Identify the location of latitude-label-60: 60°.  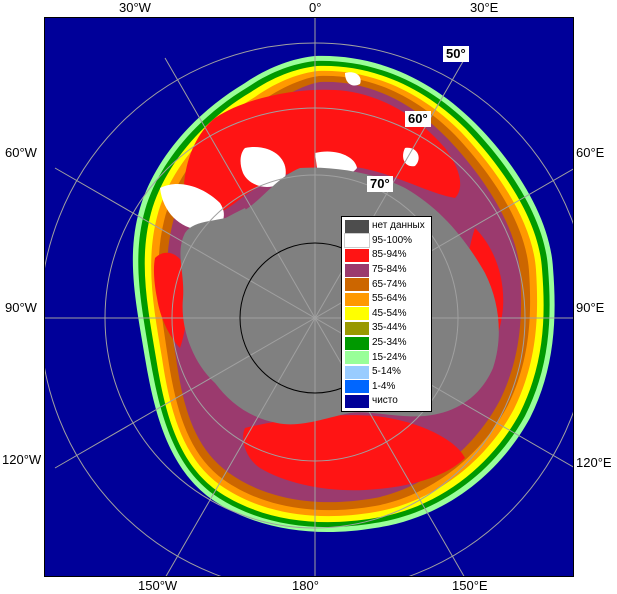
(418, 119).